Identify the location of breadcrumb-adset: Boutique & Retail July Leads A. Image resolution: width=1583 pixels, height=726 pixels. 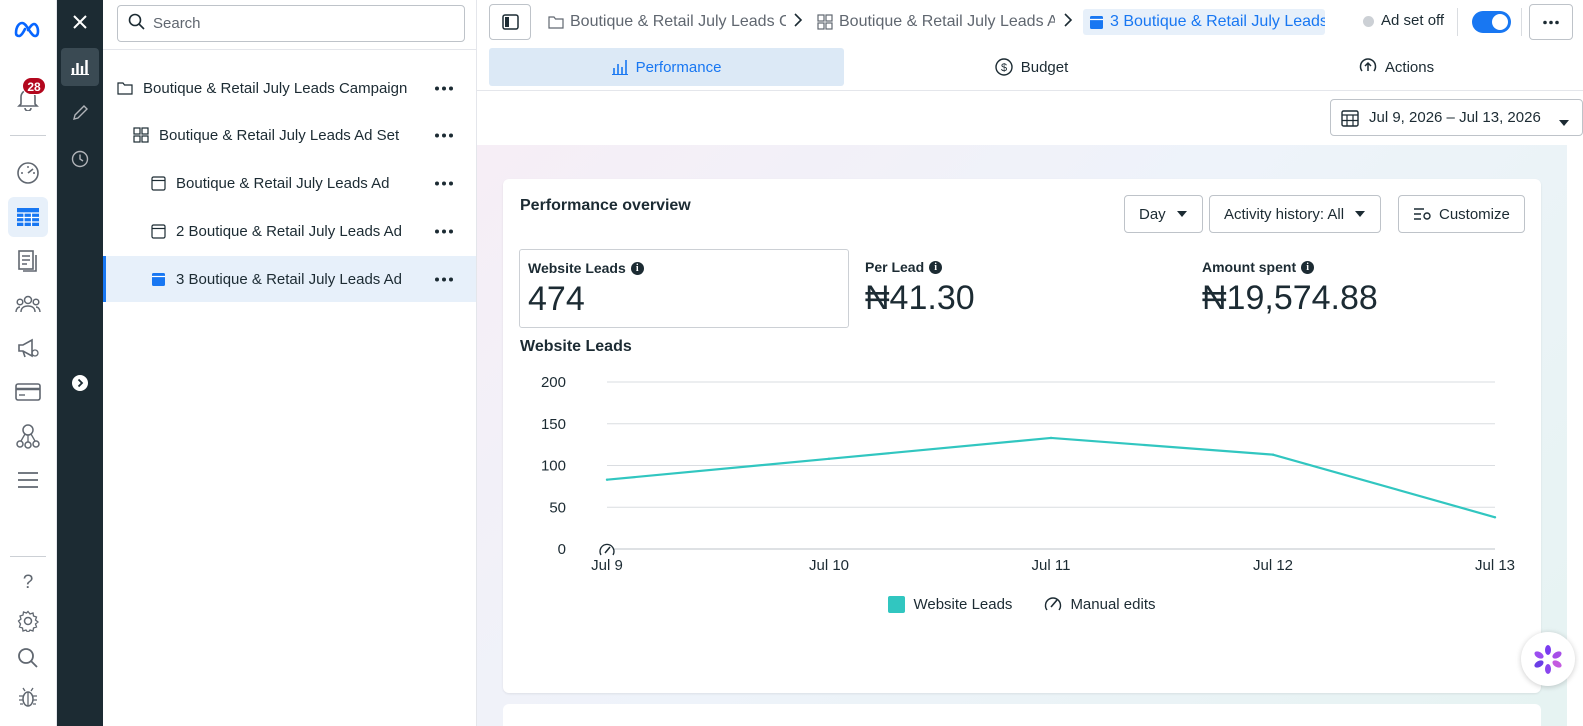
(936, 22).